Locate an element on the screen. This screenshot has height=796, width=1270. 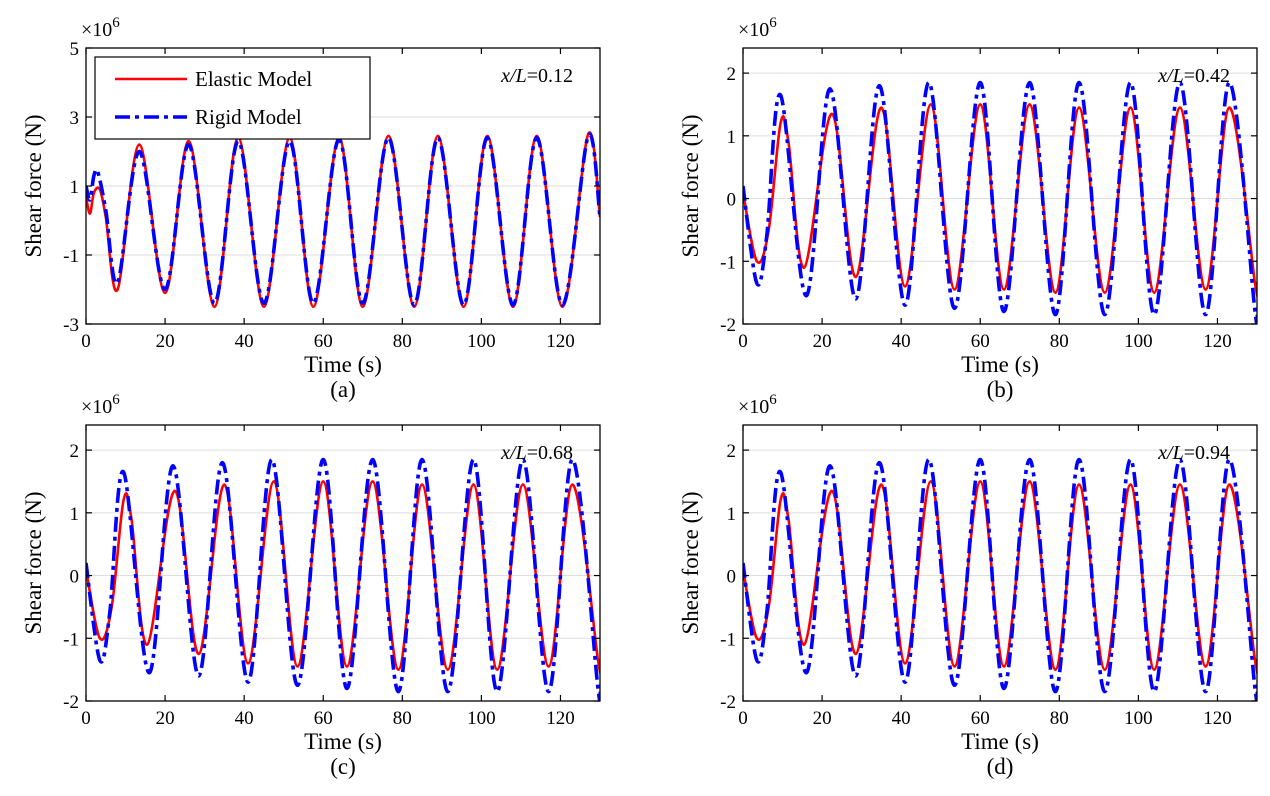
panel-label: (b) is located at coordinates (1000, 389).